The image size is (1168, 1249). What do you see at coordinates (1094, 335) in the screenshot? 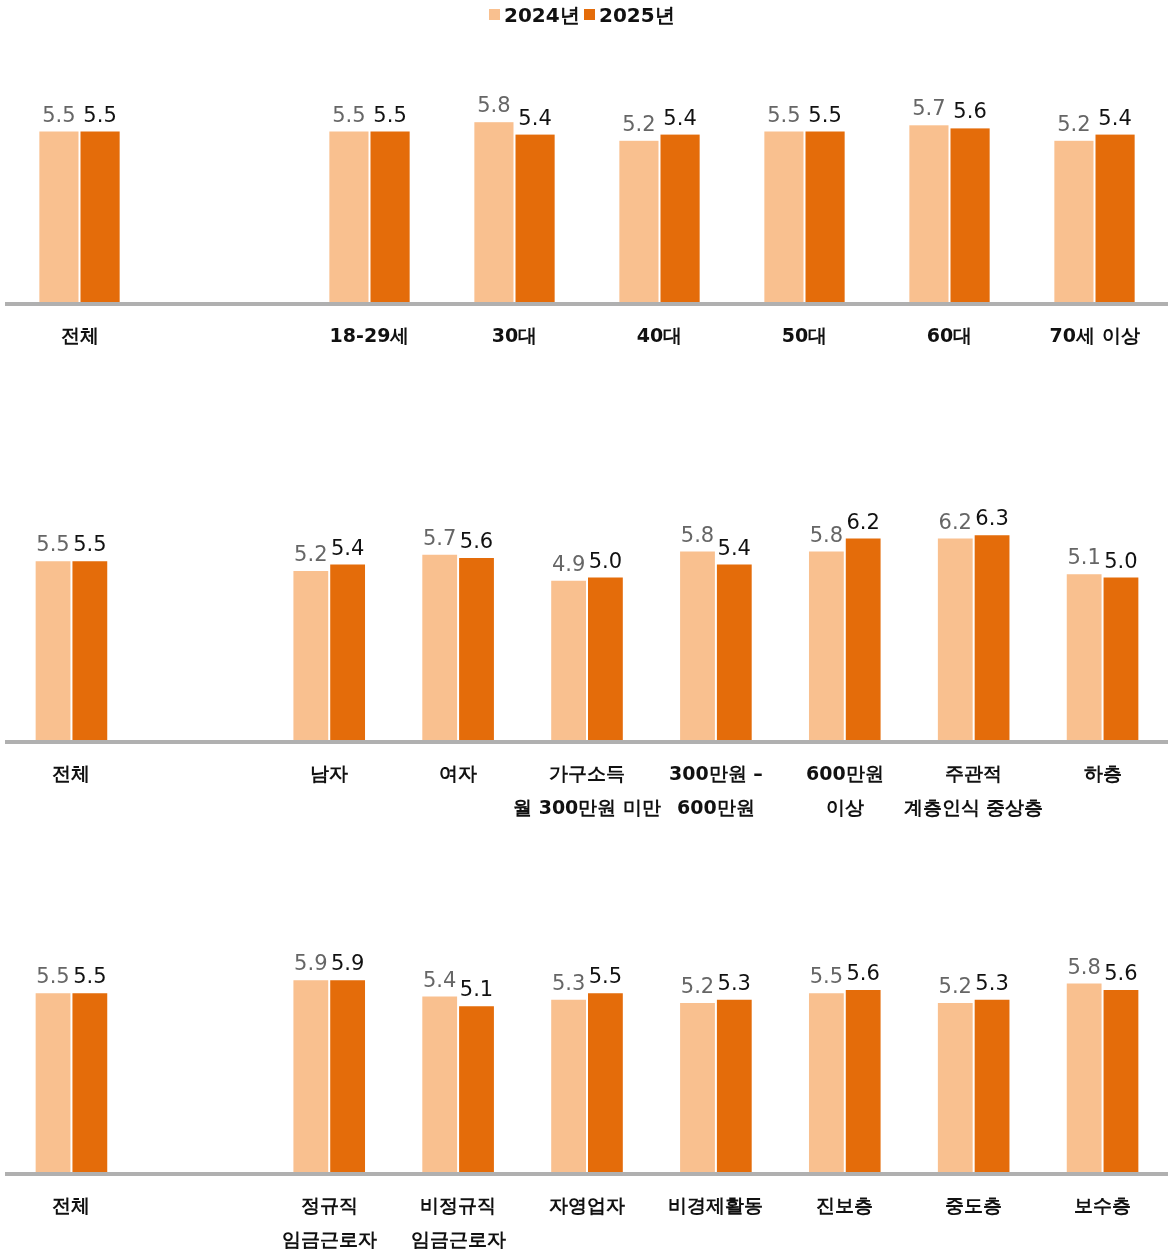
I see `x-tick-label: 70세 이상` at bounding box center [1094, 335].